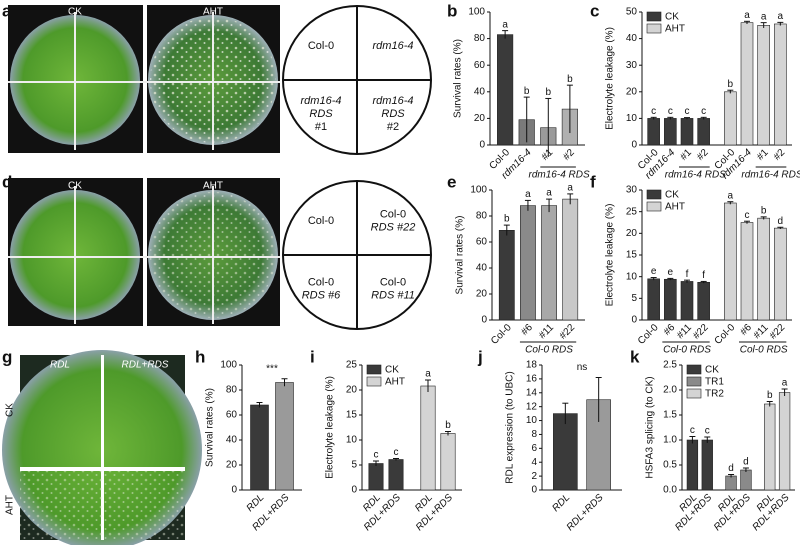 The width and height of the screenshot is (800, 545). I want to click on x-tick-label: #1, so click(686, 155).